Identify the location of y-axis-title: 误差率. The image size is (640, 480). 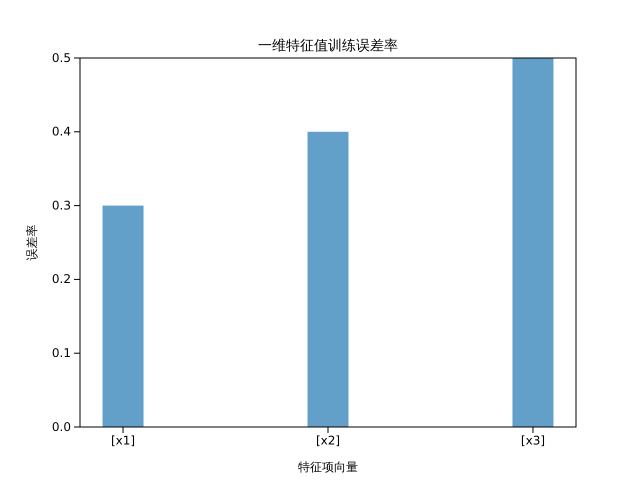
(32, 242).